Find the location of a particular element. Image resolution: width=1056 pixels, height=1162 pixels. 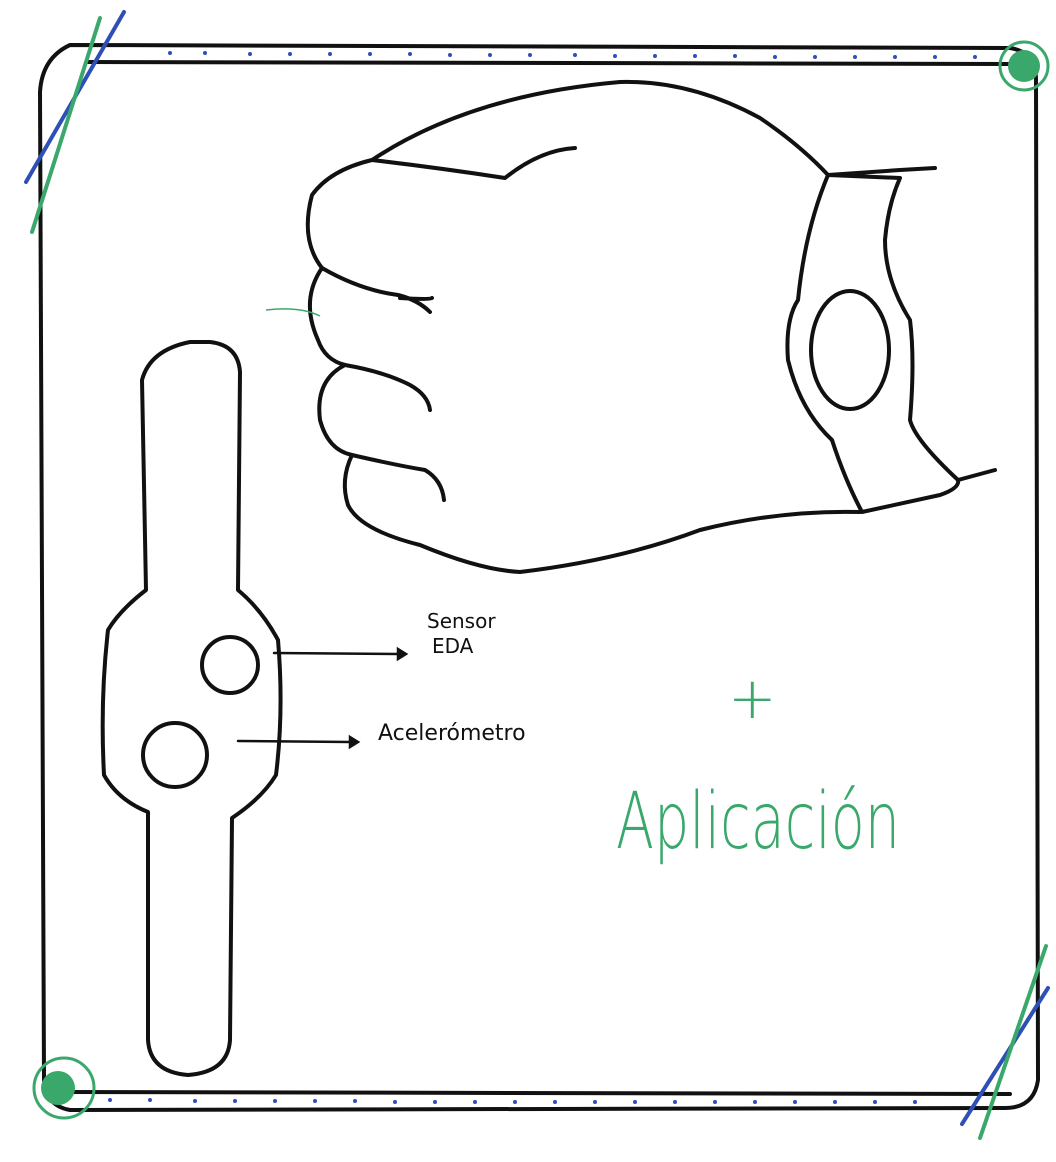

wristband is located at coordinates (873, 343).